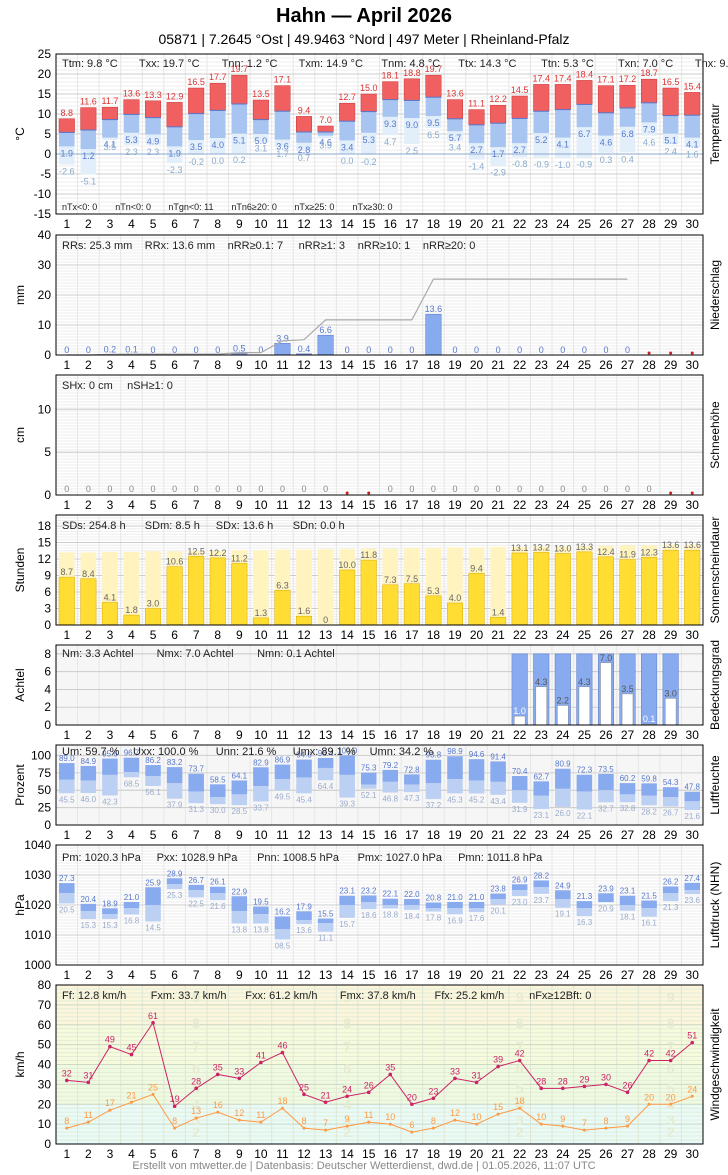 The width and height of the screenshot is (728, 1175). What do you see at coordinates (218, 906) in the screenshot?
I see `data-label: 21.6` at bounding box center [218, 906].